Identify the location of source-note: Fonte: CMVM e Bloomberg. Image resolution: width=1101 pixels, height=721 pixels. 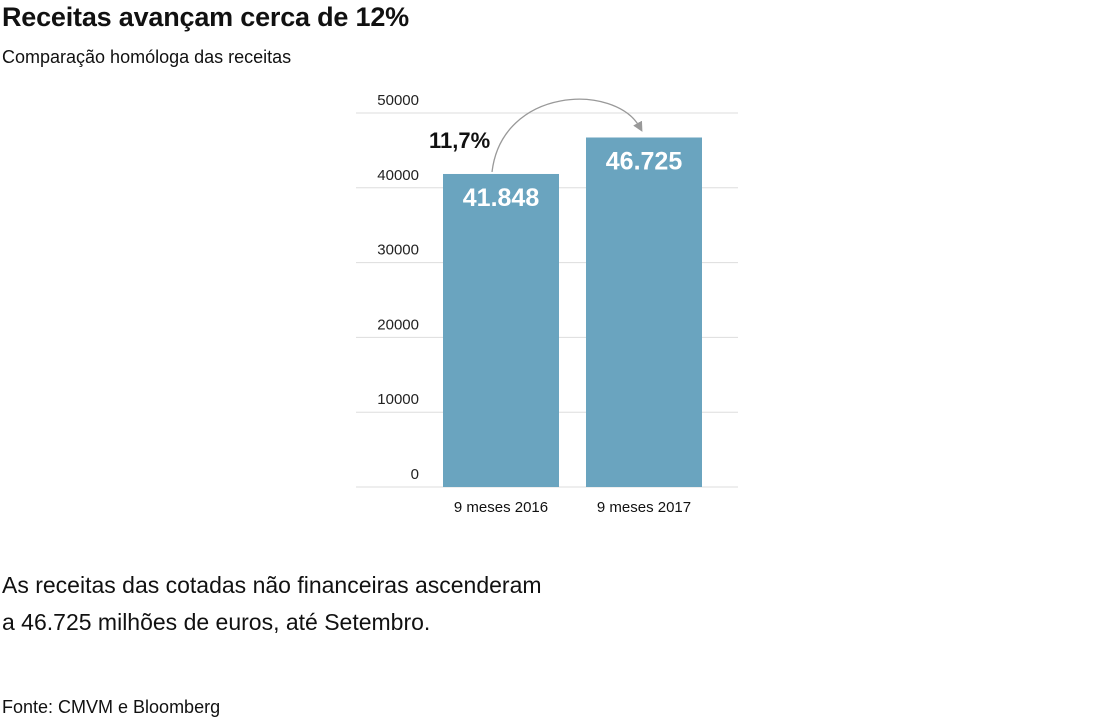
(111, 707).